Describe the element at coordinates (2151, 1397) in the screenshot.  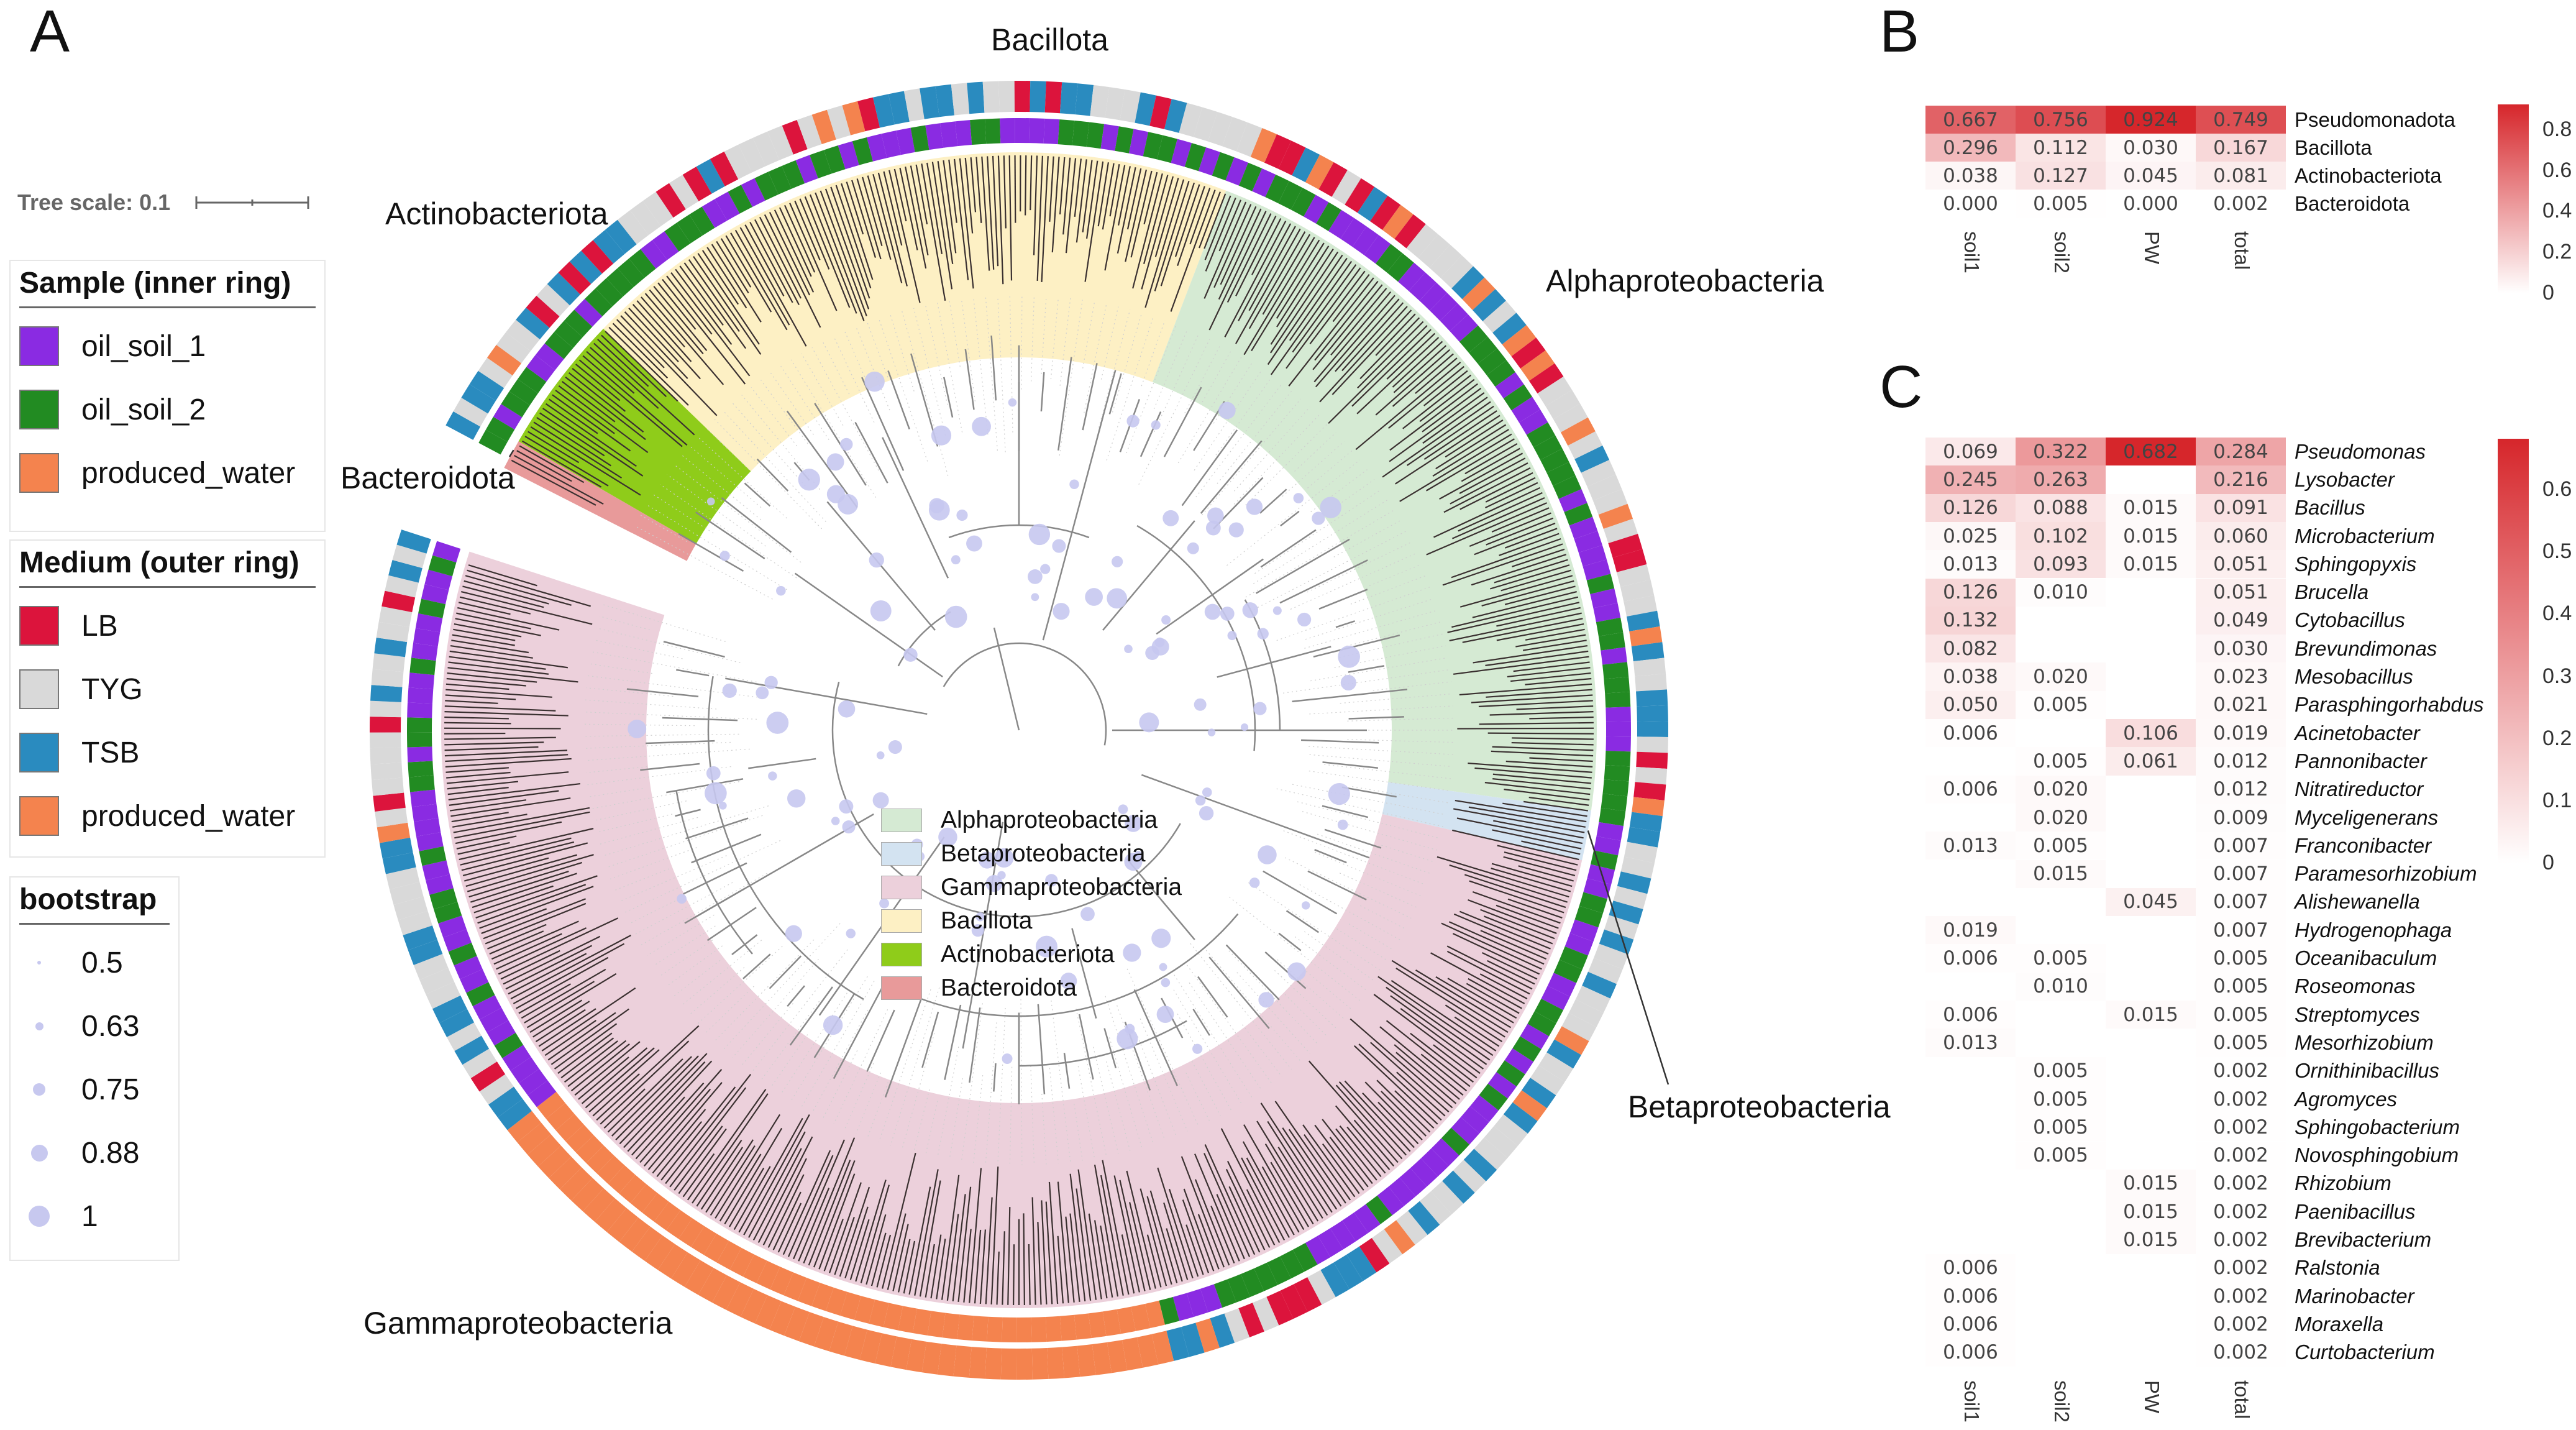
I see `heatmap-column-label: PW` at that location.